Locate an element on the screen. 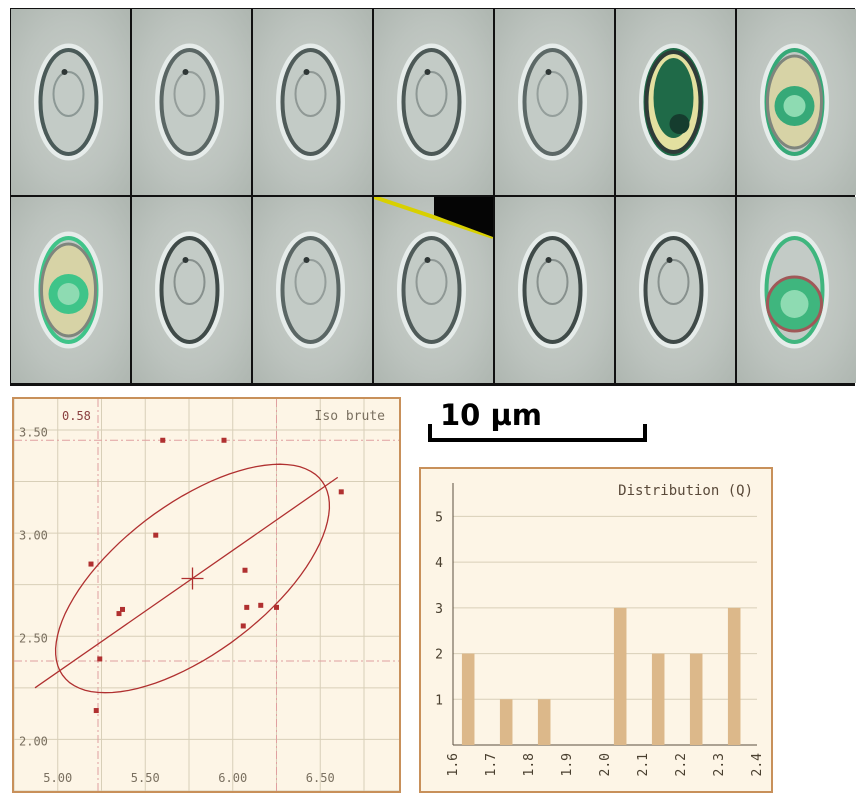 This screenshot has height=800, width=864. x-tick-label: 2.0 is located at coordinates (605, 764).